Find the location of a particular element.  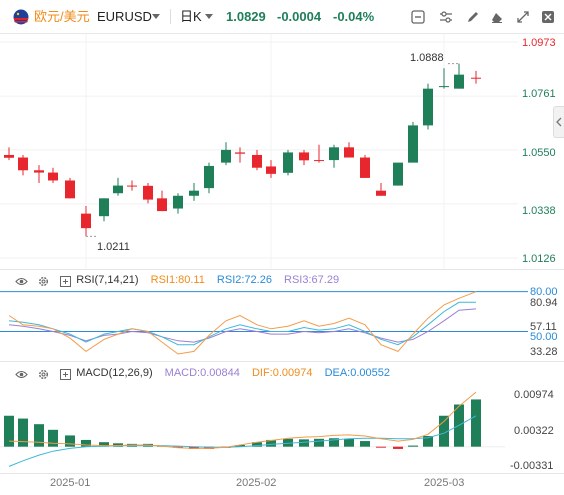

rsi-chart is located at coordinates (282, 324).